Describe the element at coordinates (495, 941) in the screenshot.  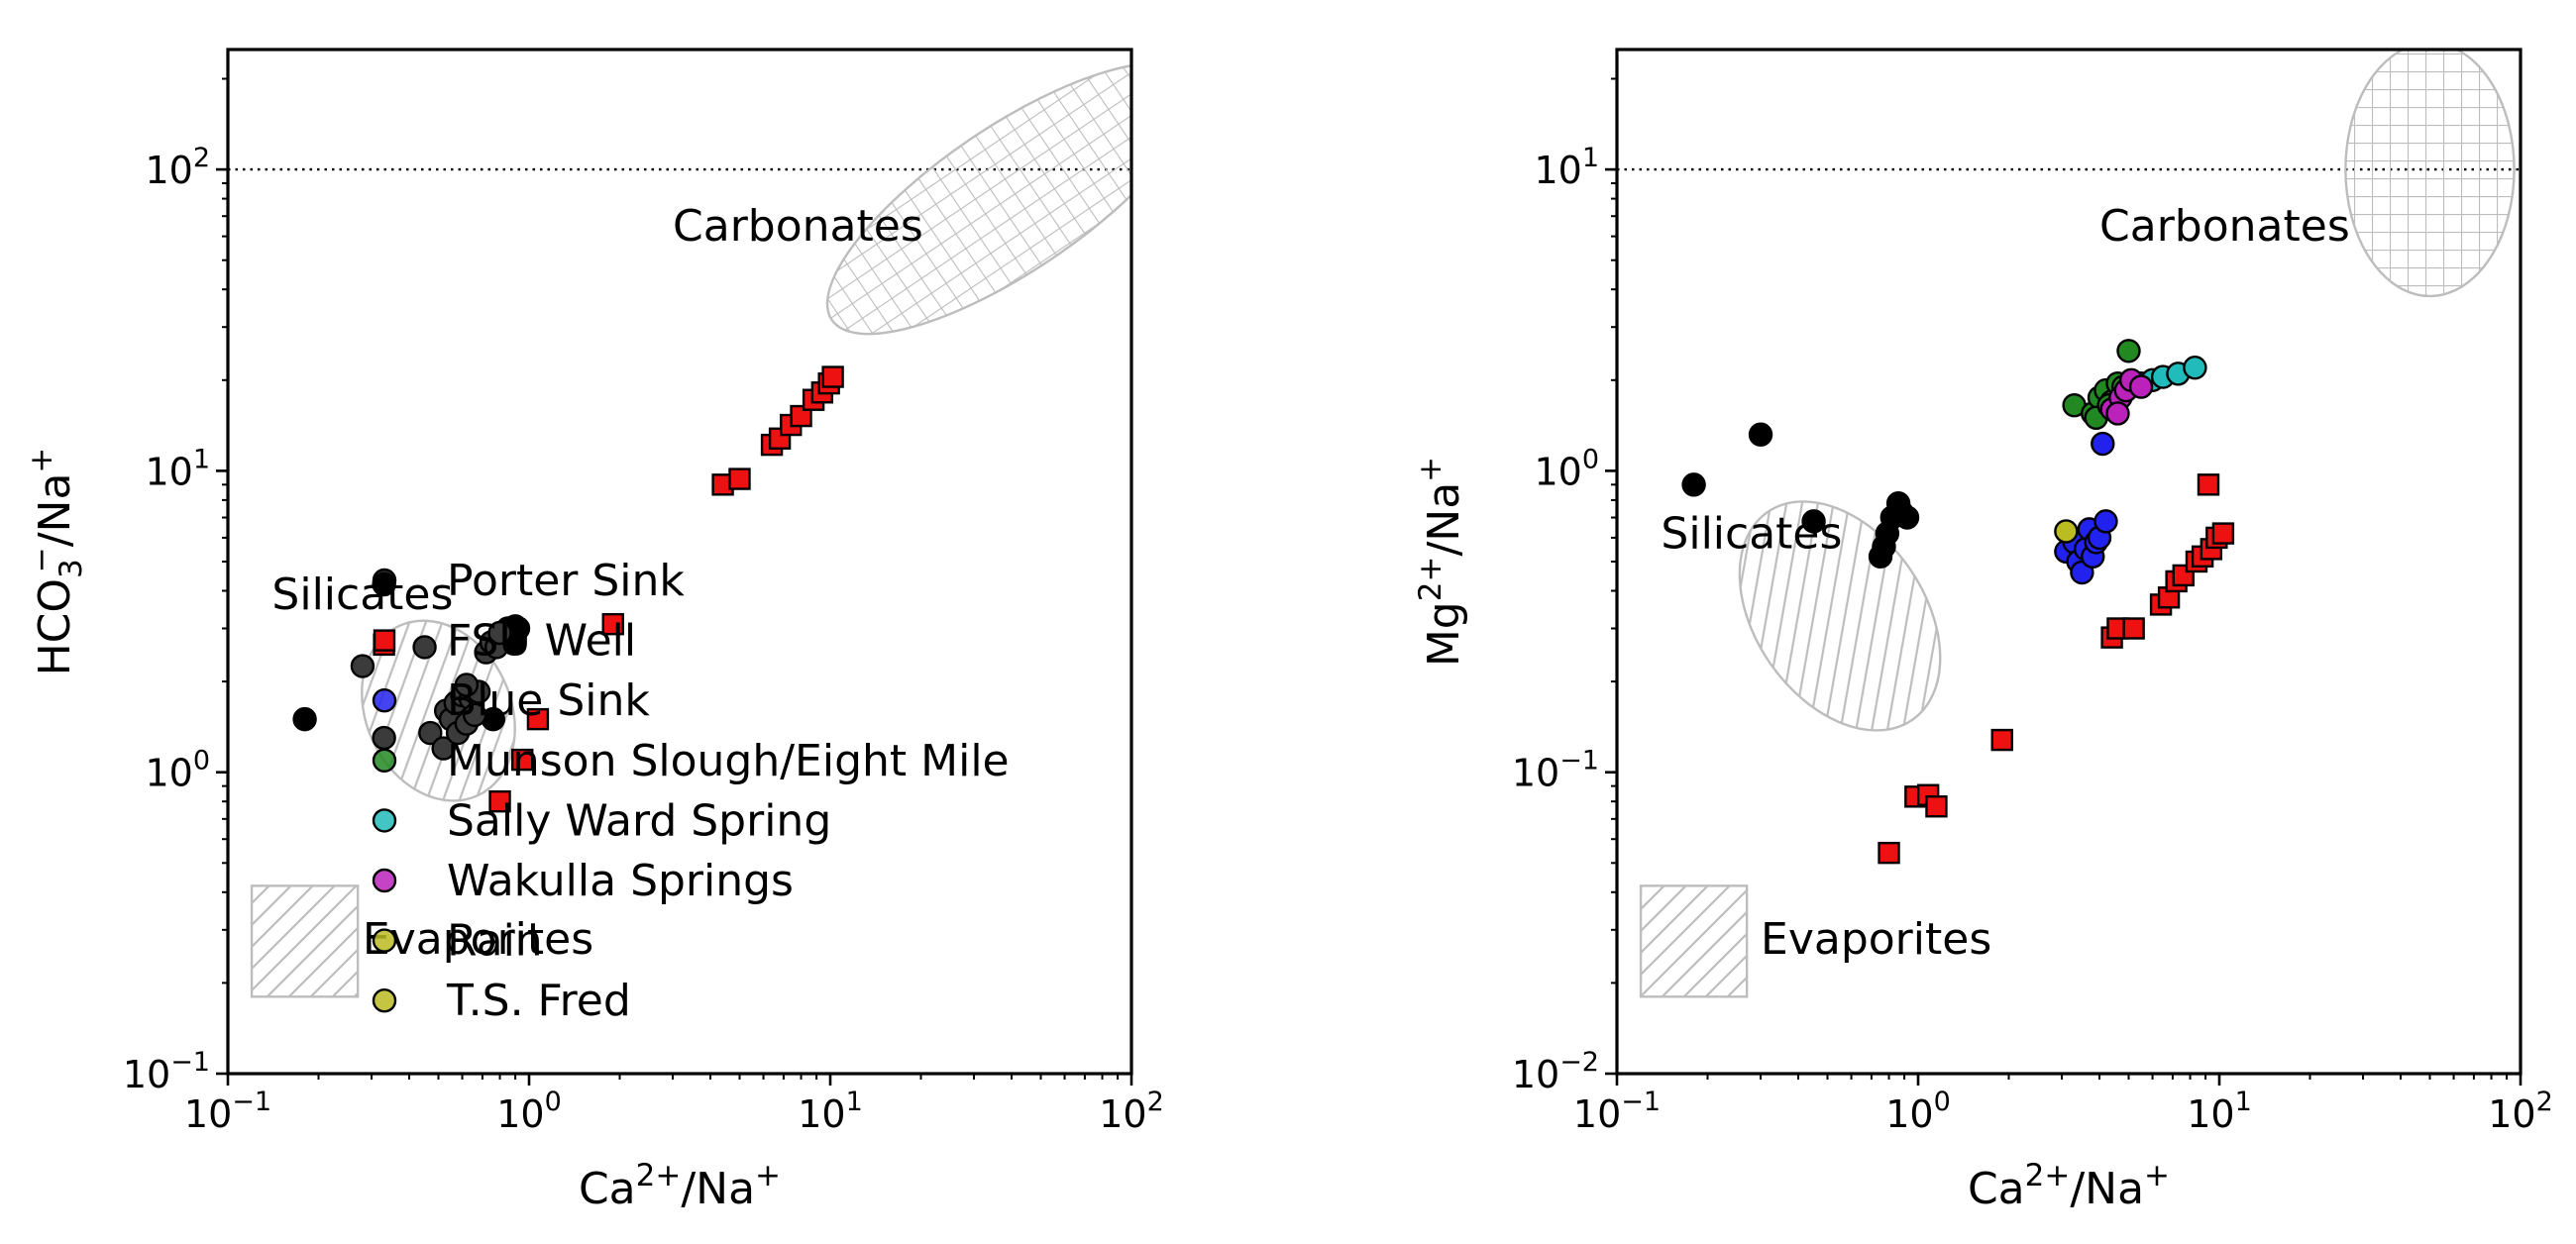
I see `legend-label: Rain` at that location.